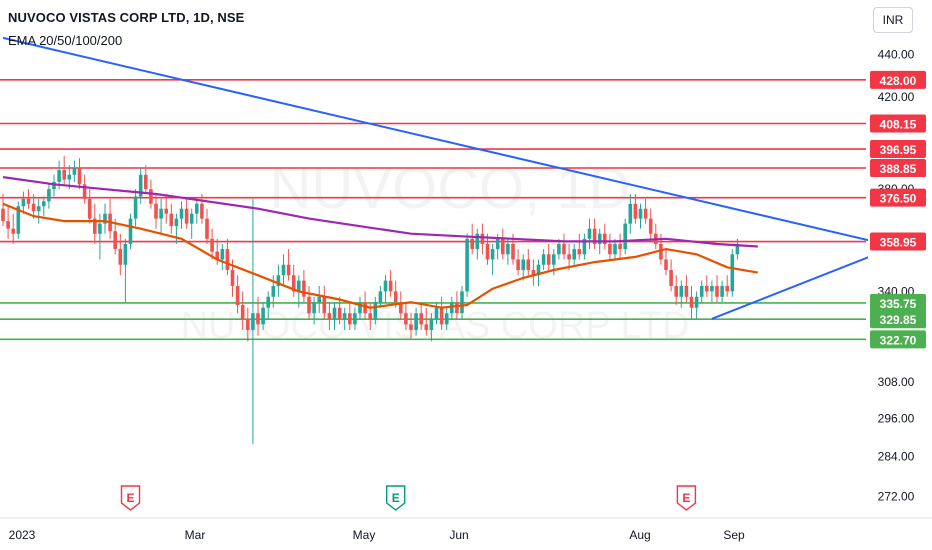 This screenshot has height=550, width=932. Describe the element at coordinates (896, 97) in the screenshot. I see `price-tick-label: 420.00` at that location.